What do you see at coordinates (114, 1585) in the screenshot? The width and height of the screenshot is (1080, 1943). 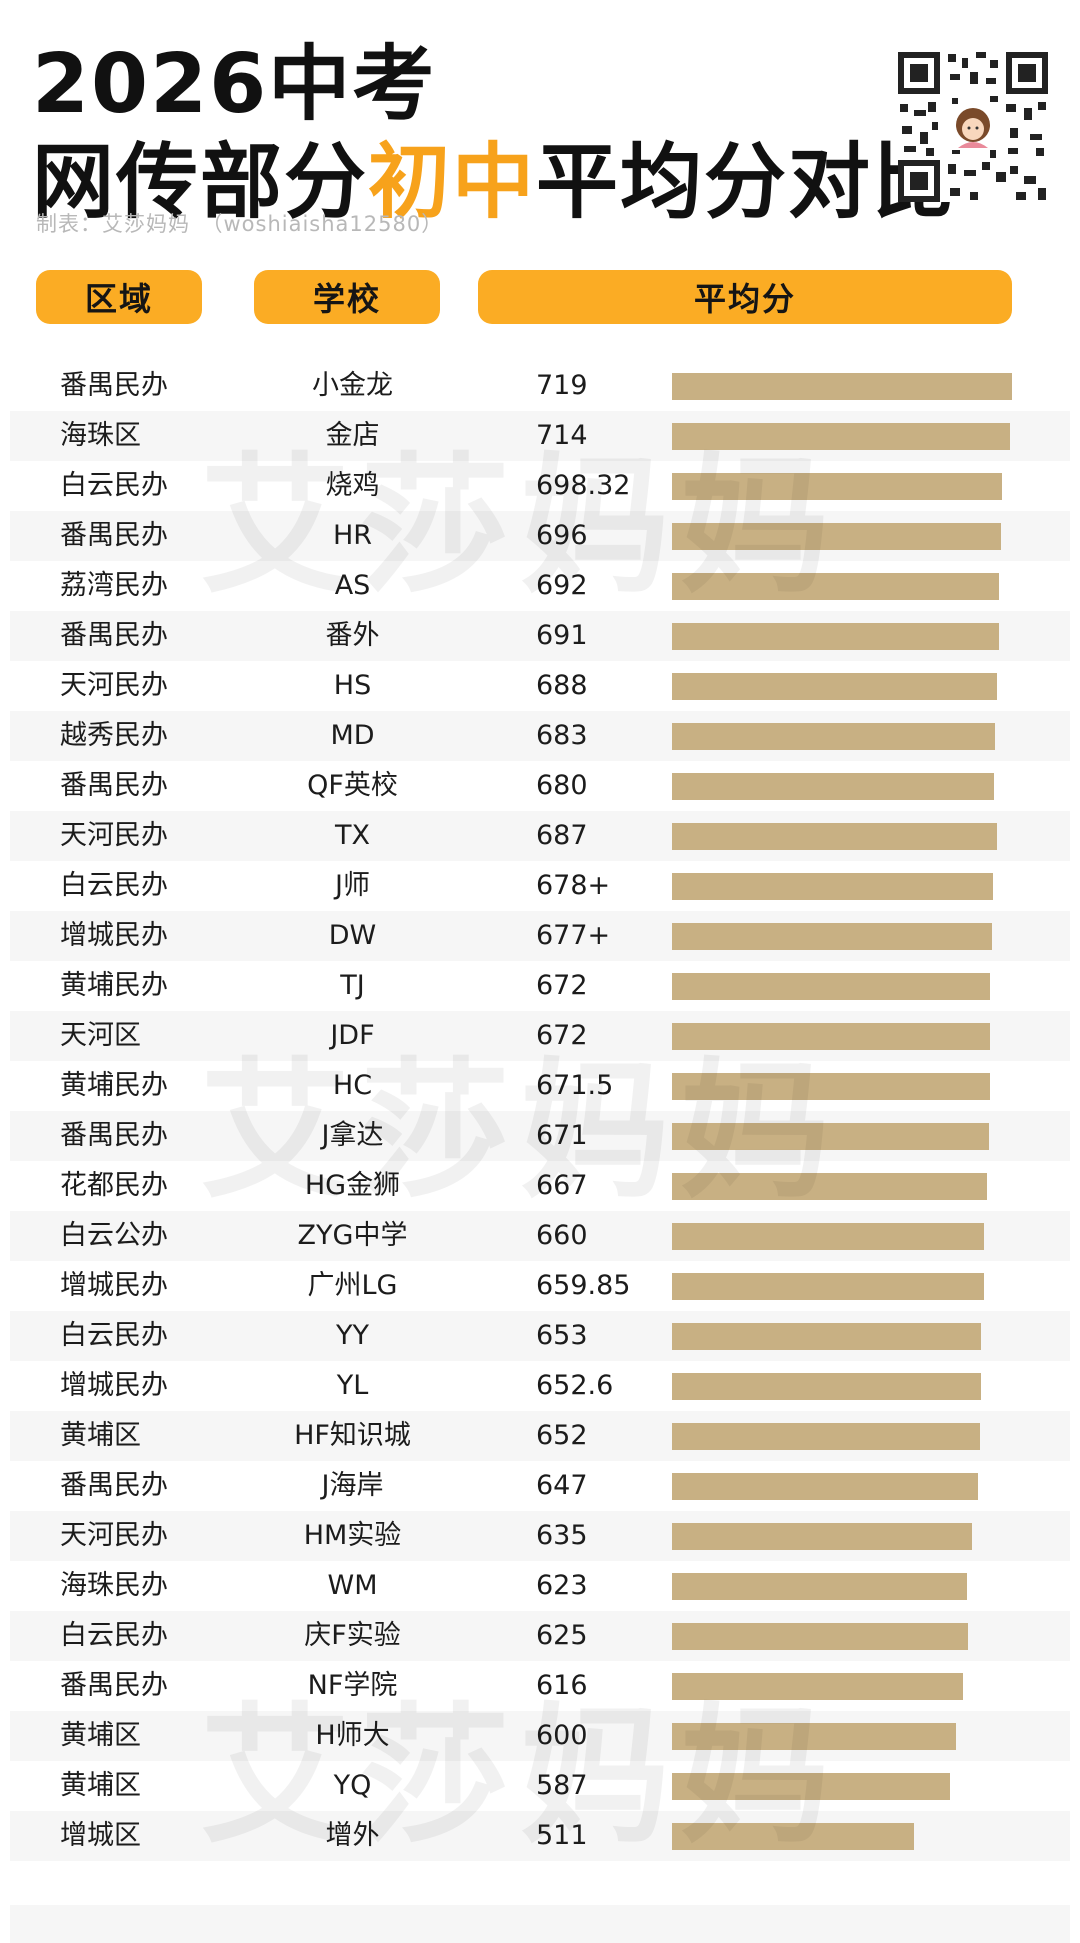 I see `region-cell: 海珠民办` at bounding box center [114, 1585].